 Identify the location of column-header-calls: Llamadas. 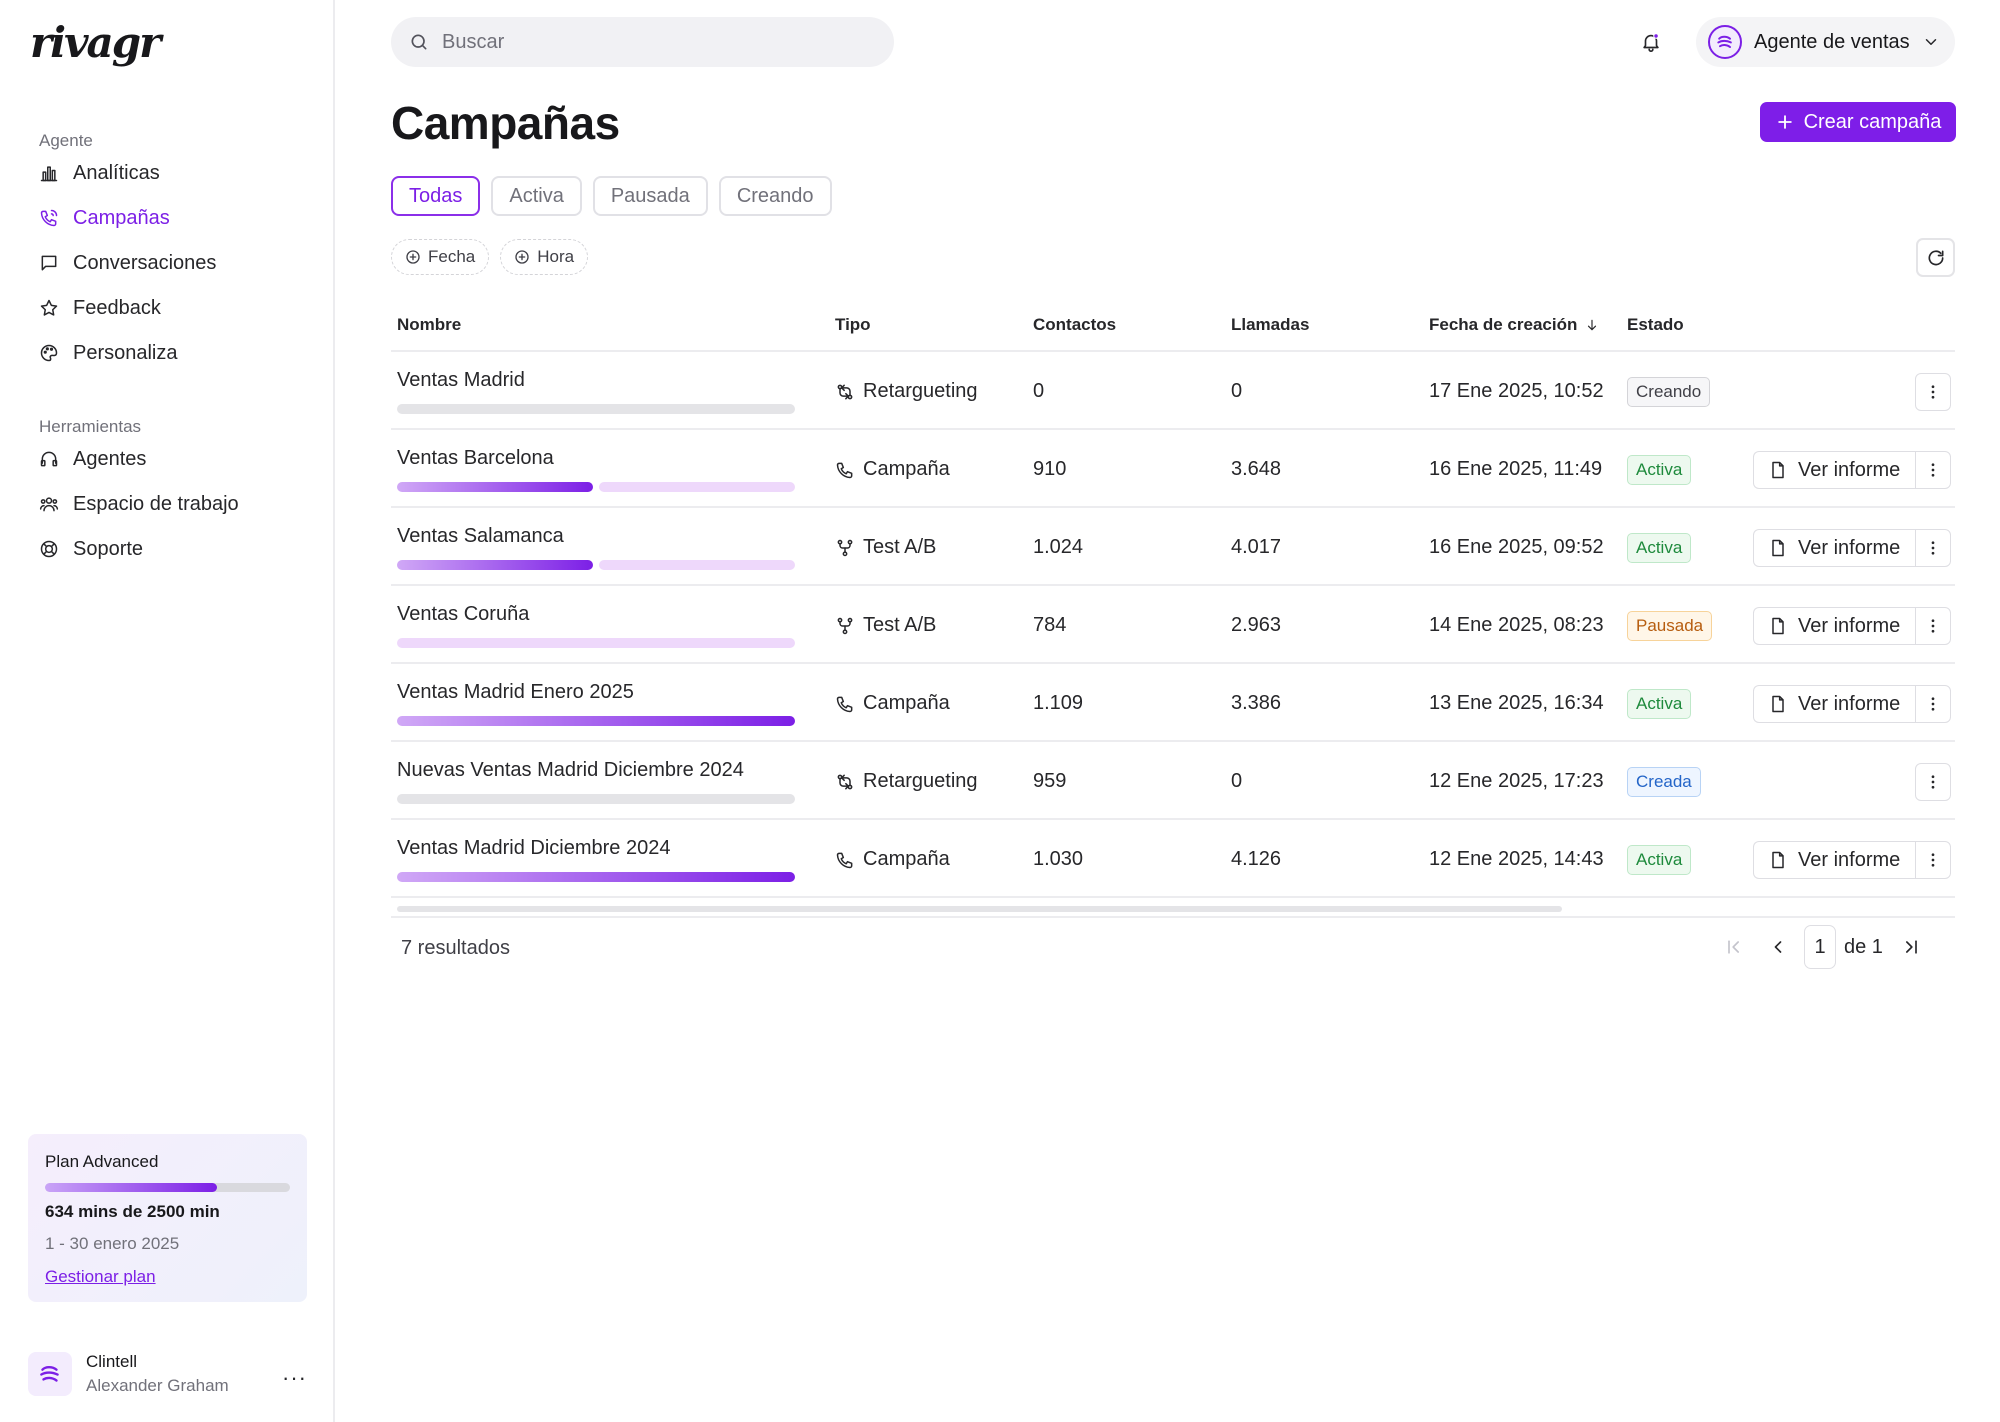
(1270, 324).